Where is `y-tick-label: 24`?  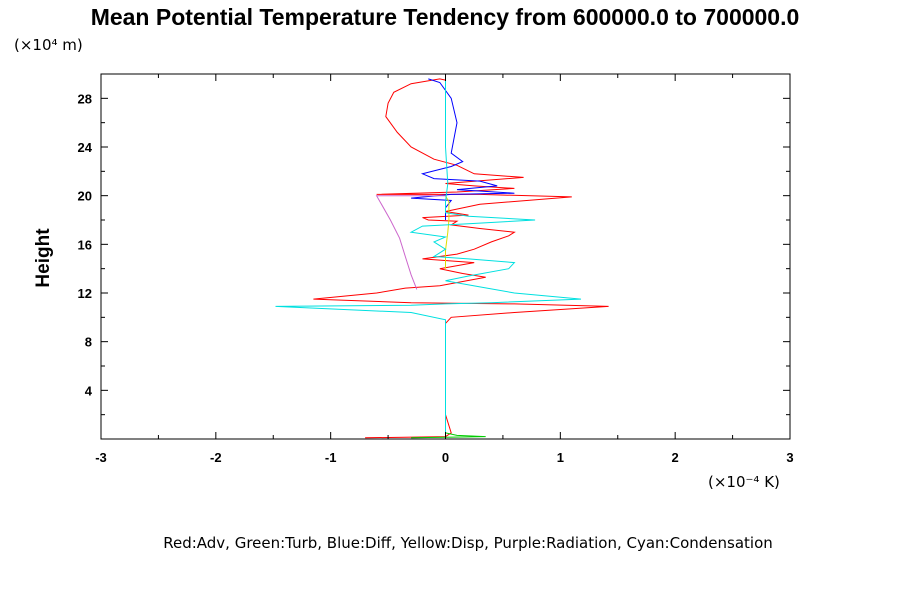
y-tick-label: 24 is located at coordinates (85, 147).